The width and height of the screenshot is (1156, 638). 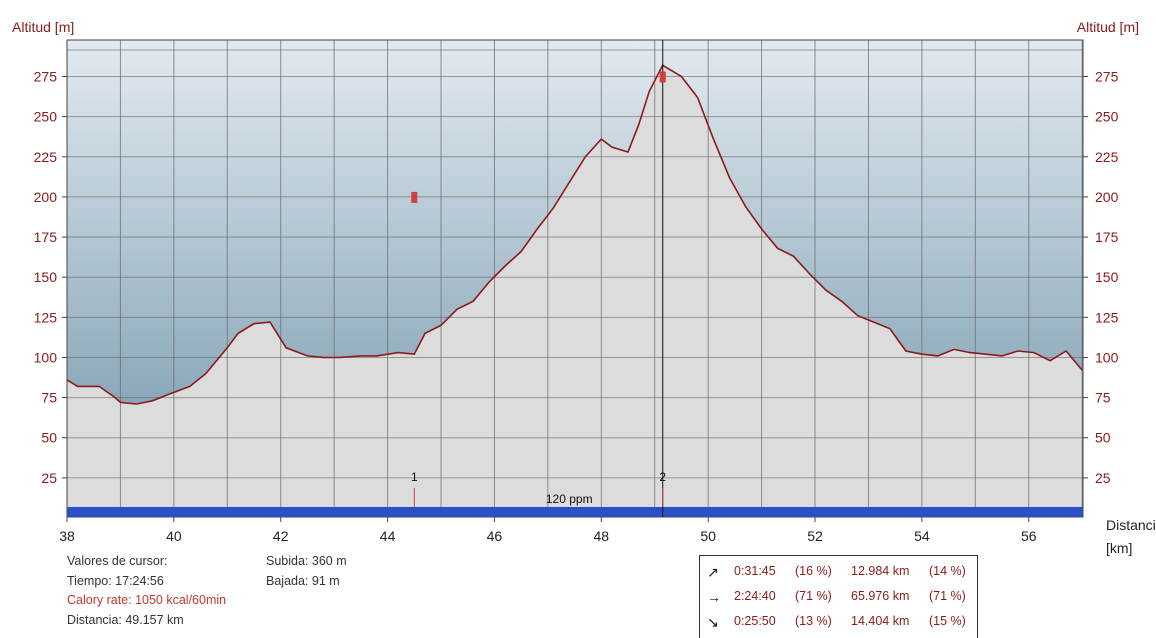 I want to click on x-tick-label: 42, so click(x=281, y=536).